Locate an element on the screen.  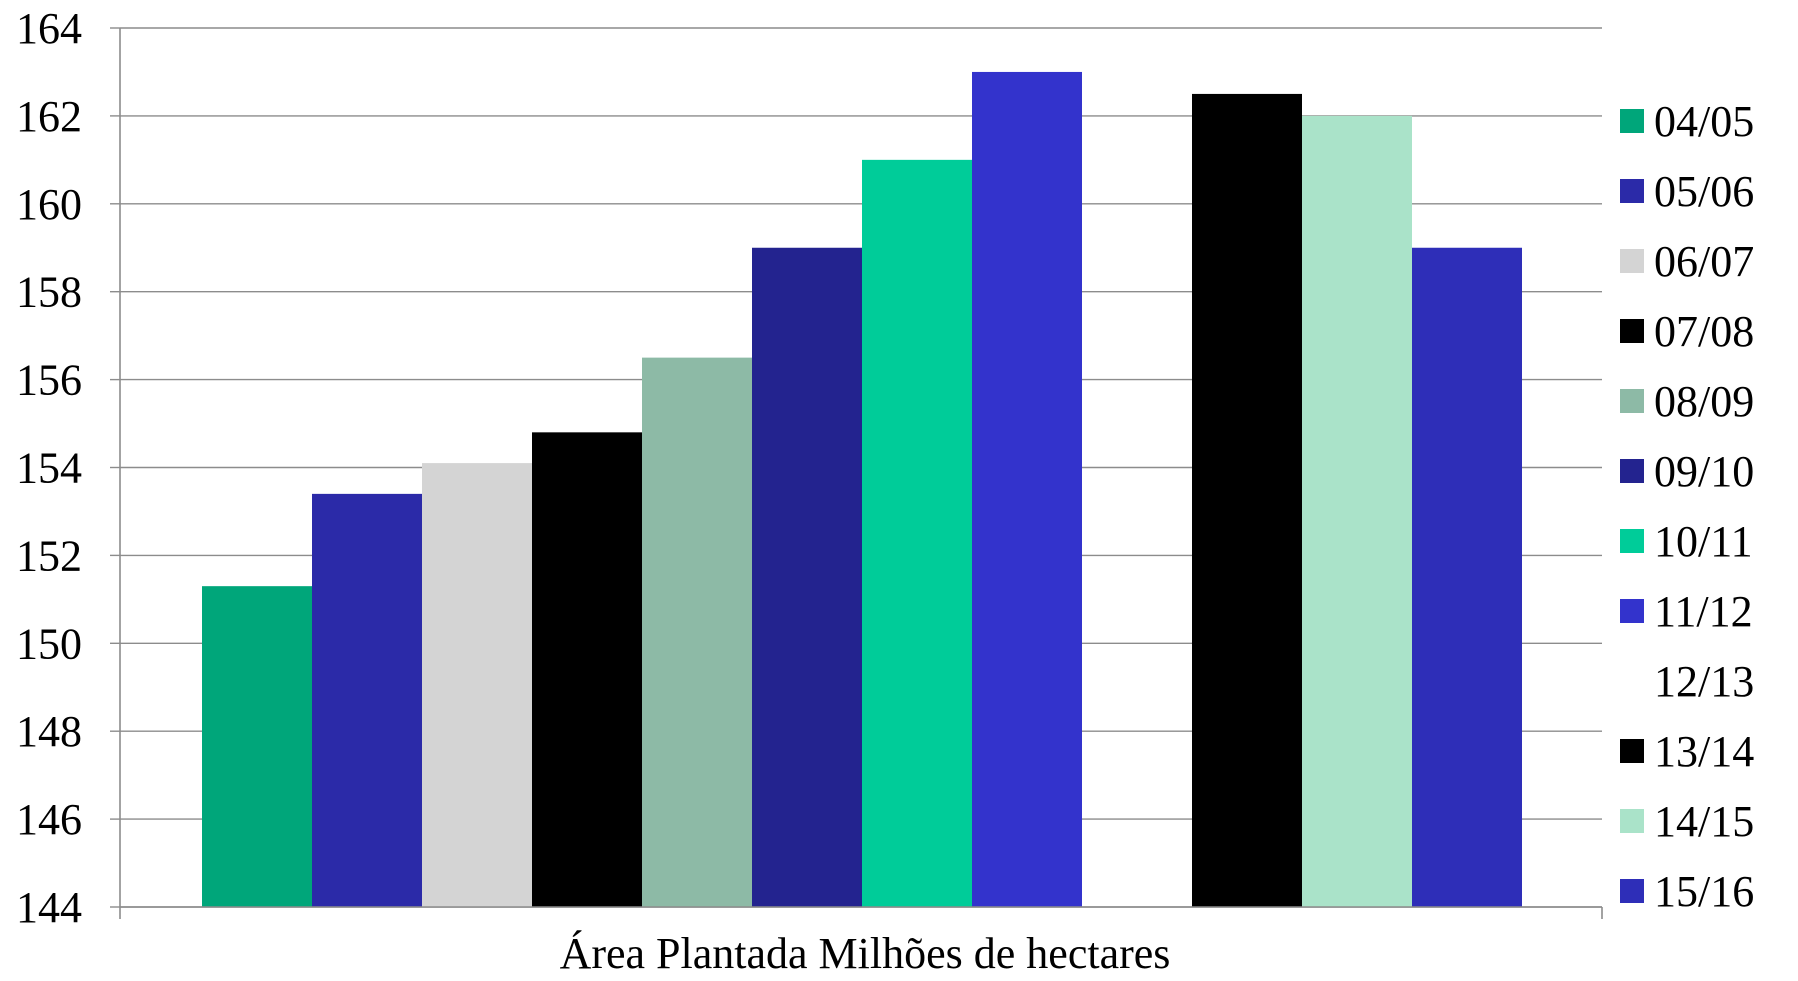
y-tick-label: 160 is located at coordinates (49, 204).